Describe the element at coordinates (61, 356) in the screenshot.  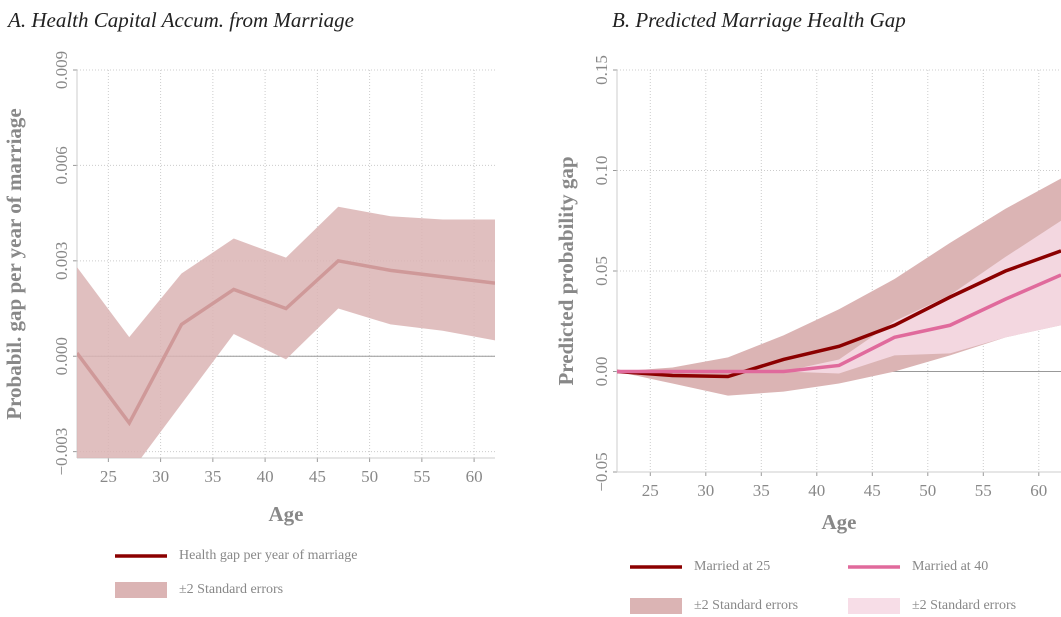
I see `y-tick-label: 0.000` at that location.